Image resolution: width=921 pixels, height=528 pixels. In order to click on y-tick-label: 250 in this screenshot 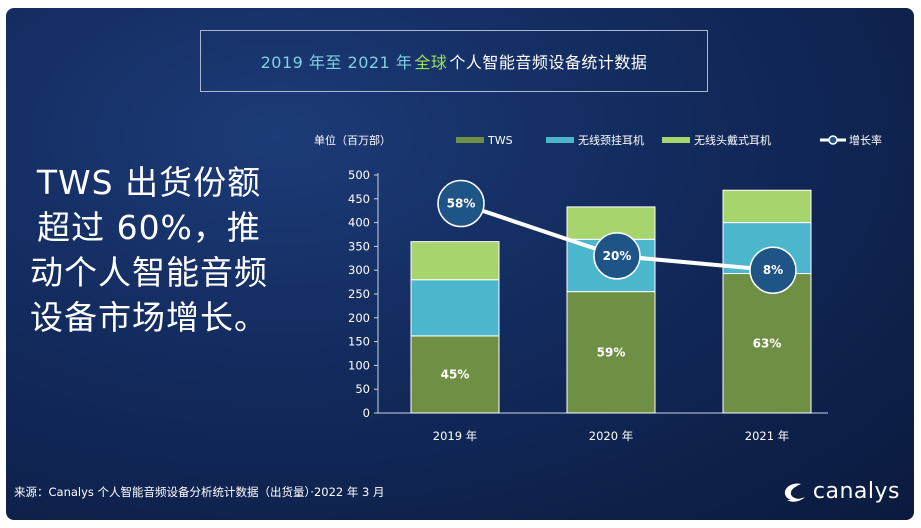, I will do `click(359, 294)`.